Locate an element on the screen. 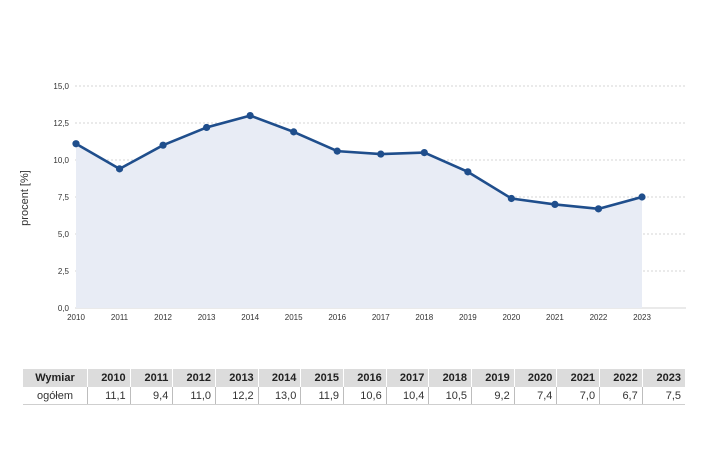  table-cell-value: 10,4 is located at coordinates (407, 396).